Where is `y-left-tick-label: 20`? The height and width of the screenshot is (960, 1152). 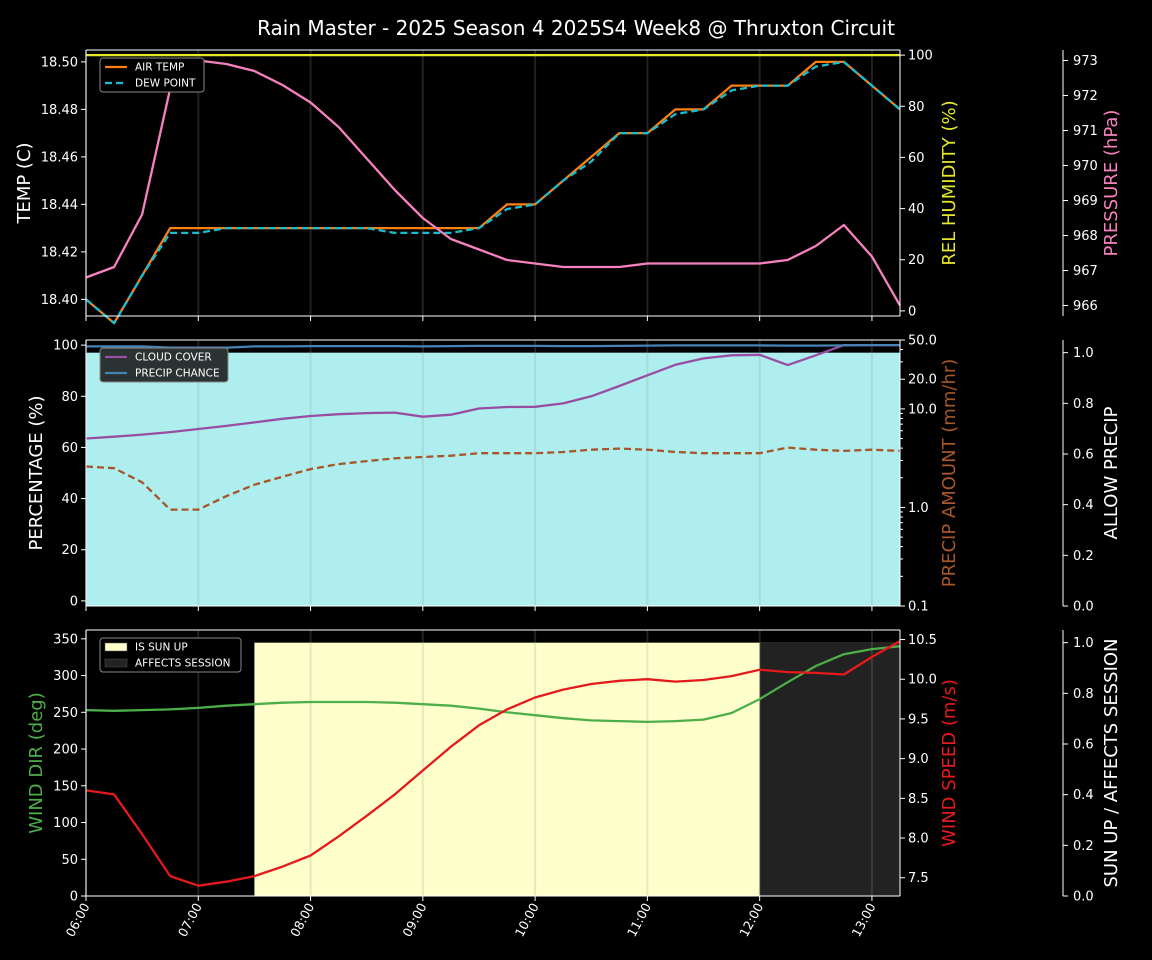
y-left-tick-label: 20 is located at coordinates (69, 550).